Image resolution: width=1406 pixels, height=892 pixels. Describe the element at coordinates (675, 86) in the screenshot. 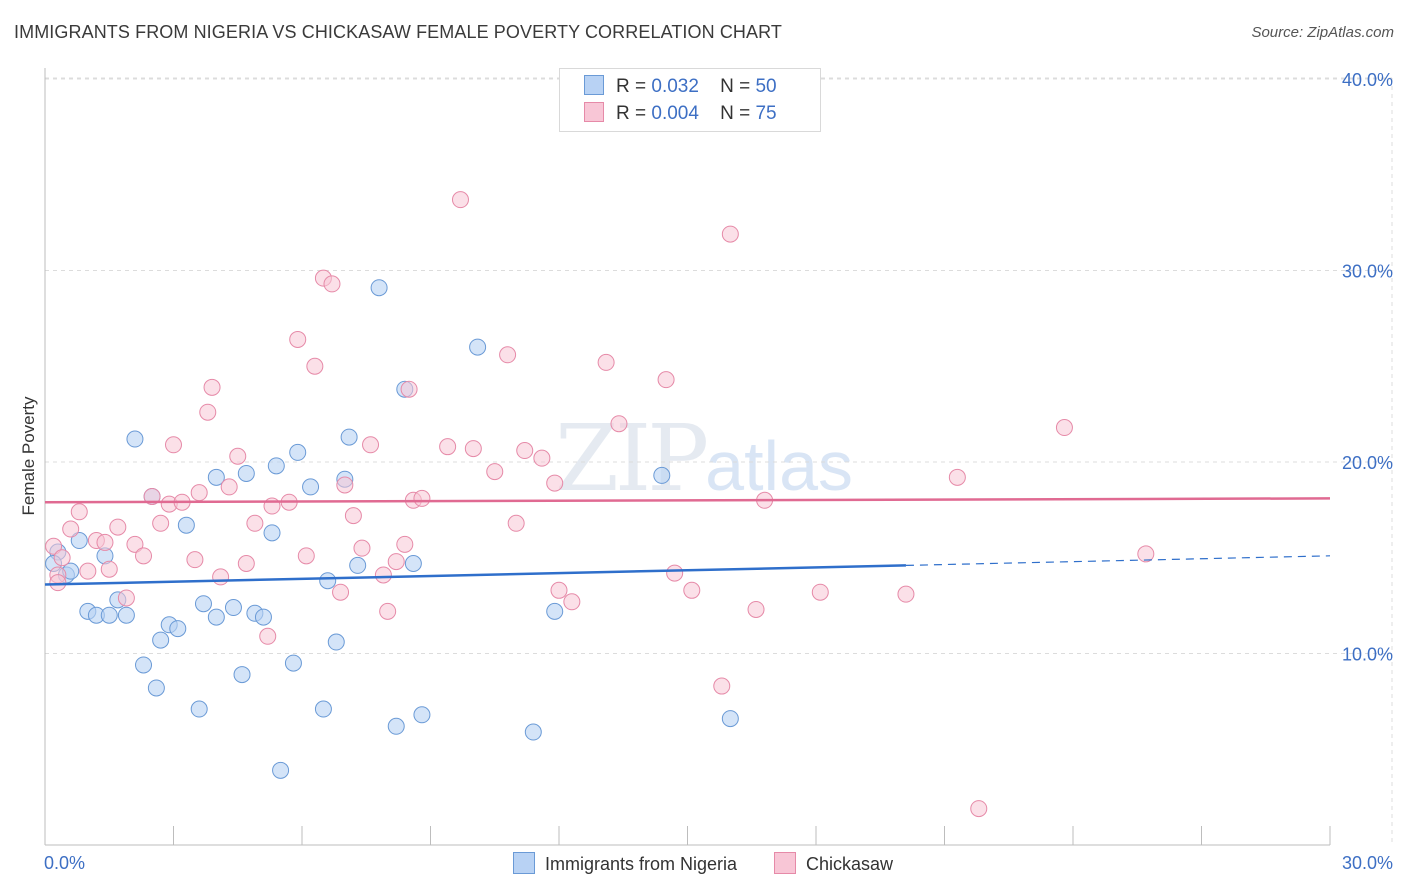

I see `r-value: 0.032` at that location.